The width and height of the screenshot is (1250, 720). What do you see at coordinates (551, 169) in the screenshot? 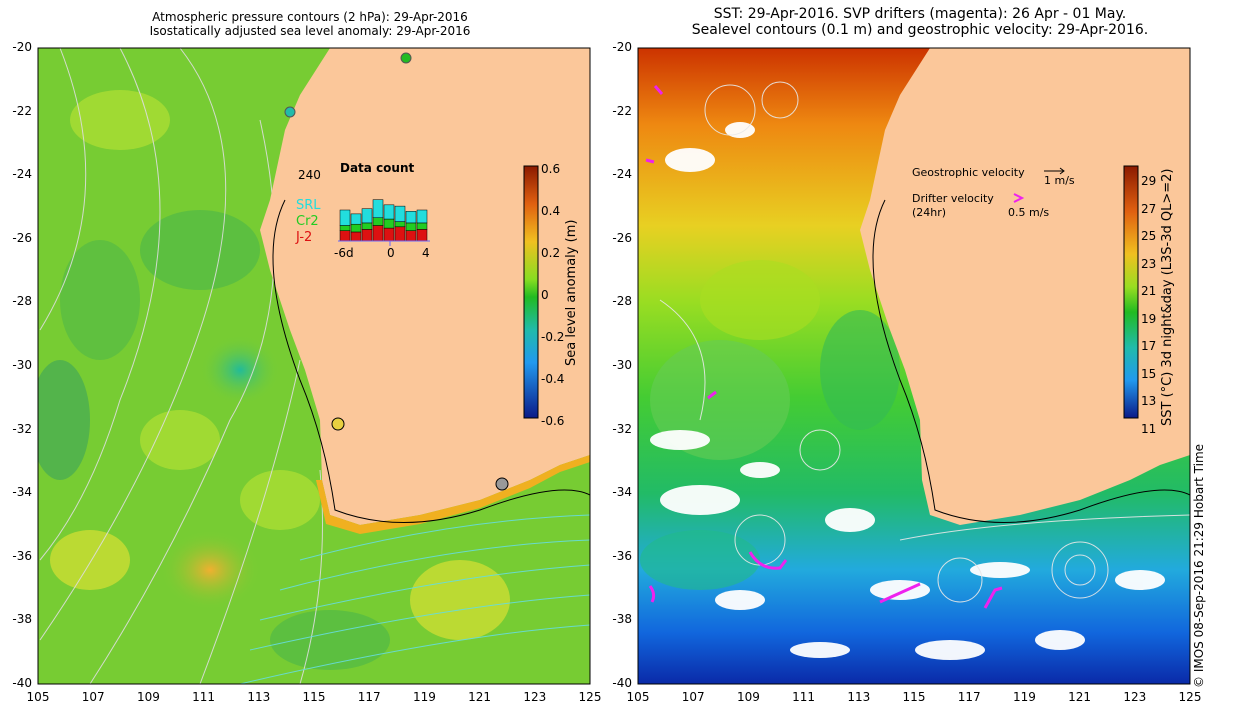
I see `left-colorbar-tick: 0.6` at bounding box center [551, 169].